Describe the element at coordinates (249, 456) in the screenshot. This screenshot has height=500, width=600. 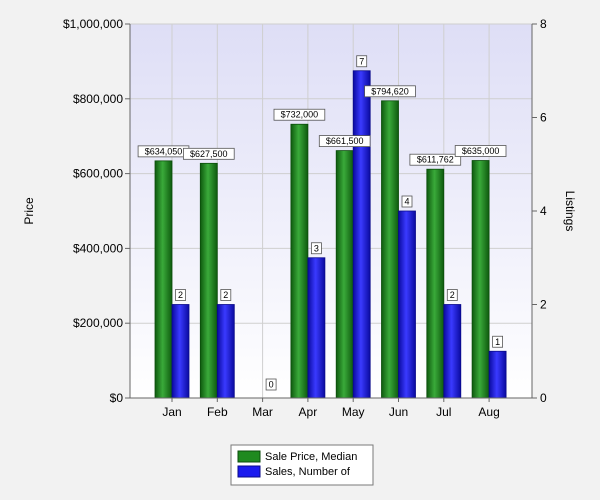
I see `legend-swatch-sale-price` at that location.